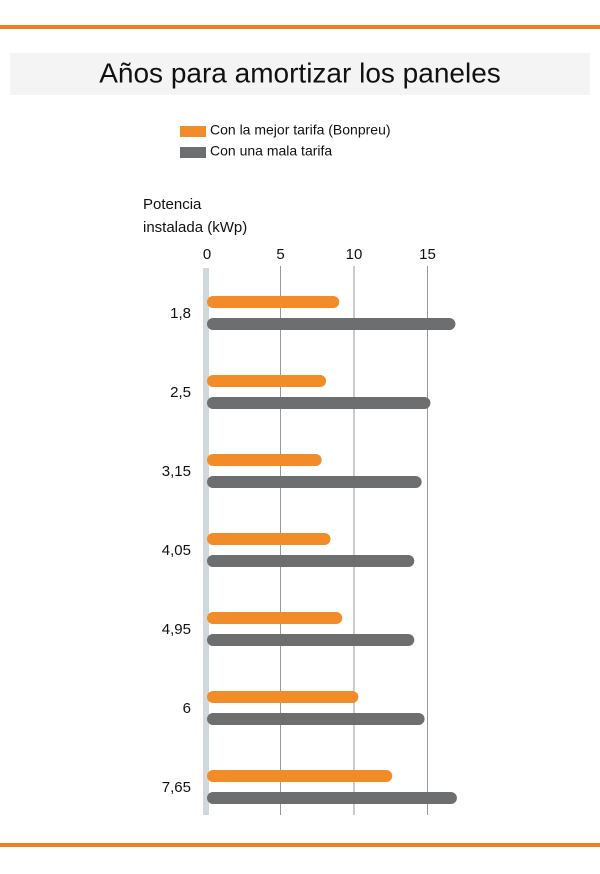 This screenshot has height=874, width=600. What do you see at coordinates (300, 845) in the screenshot?
I see `bottom-rule` at bounding box center [300, 845].